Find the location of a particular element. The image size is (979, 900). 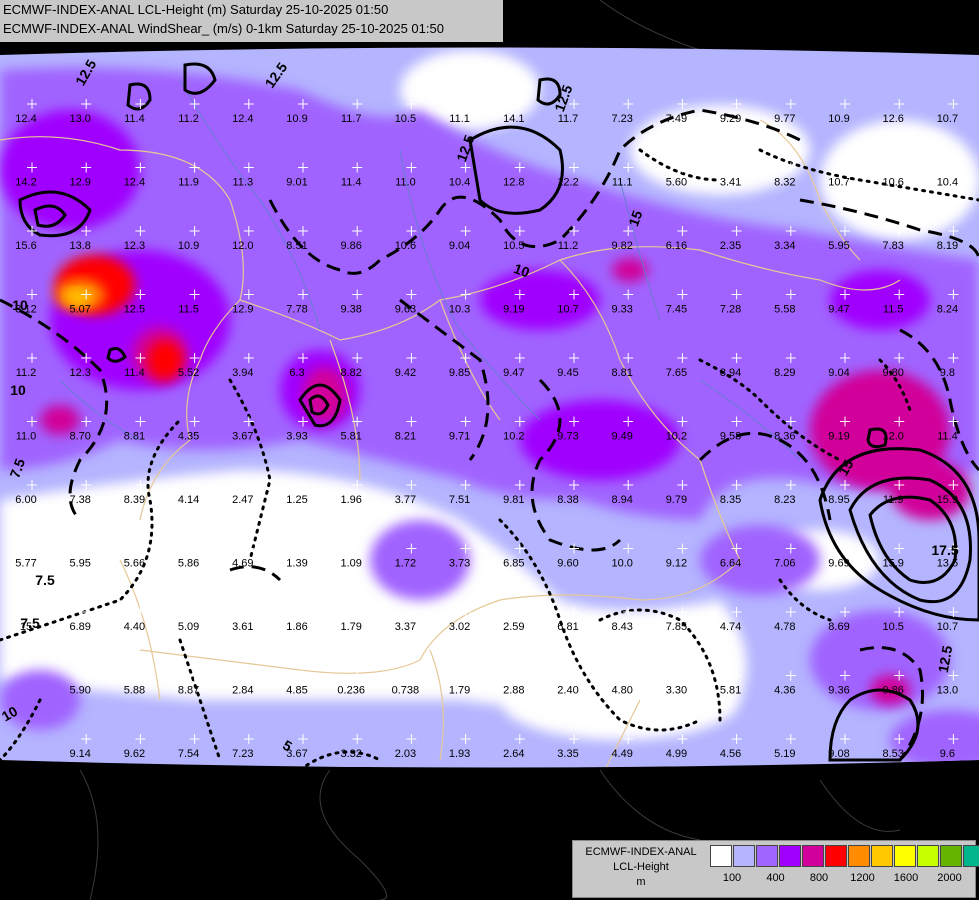

value-label: 4.99 is located at coordinates (676, 754).